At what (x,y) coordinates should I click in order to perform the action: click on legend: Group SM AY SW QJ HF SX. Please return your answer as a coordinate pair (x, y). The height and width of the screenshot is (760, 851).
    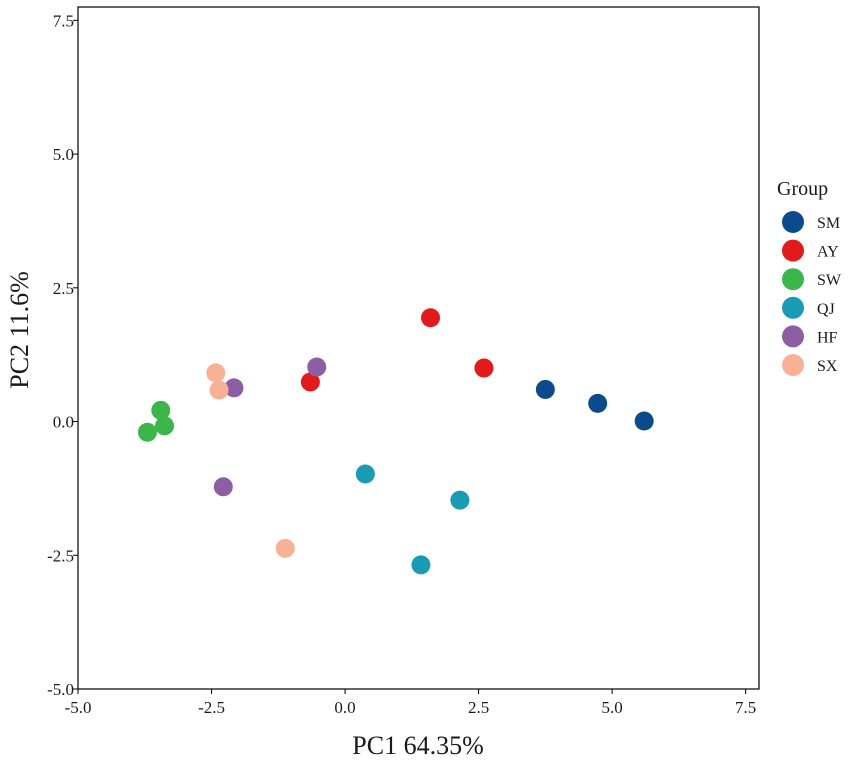
    Looking at the image, I should click on (809, 277).